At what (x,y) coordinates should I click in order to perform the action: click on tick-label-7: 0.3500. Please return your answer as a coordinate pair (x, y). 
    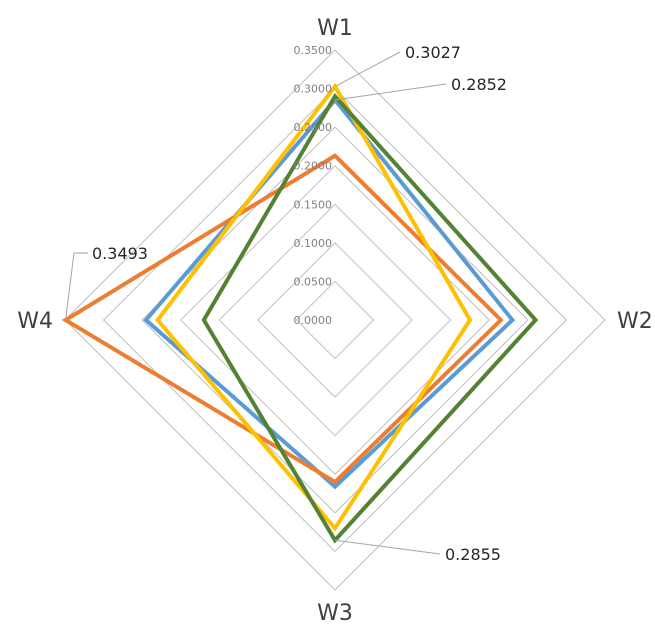
    Looking at the image, I should click on (313, 50).